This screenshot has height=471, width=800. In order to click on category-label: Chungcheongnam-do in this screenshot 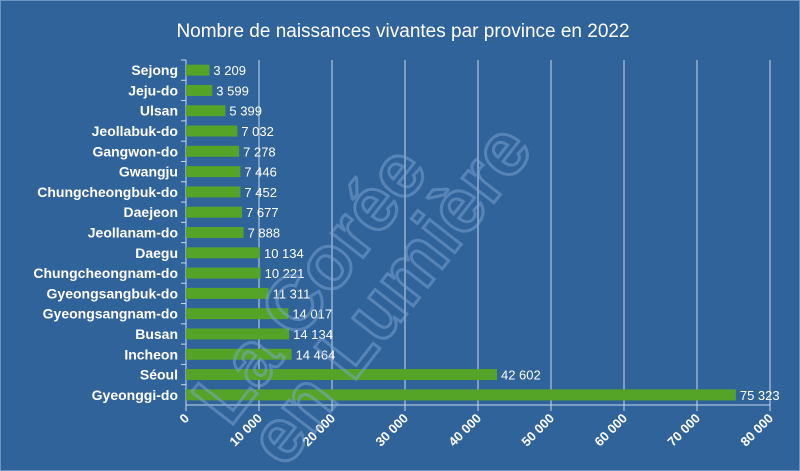, I will do `click(105, 273)`.